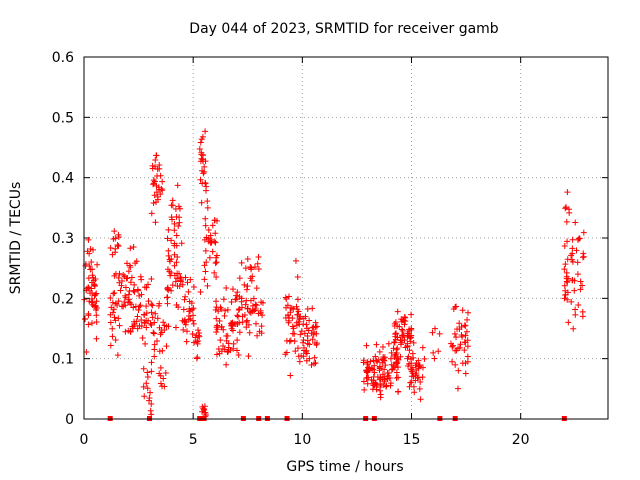  Describe the element at coordinates (344, 467) in the screenshot. I see `x-axis-label: GPS time / hours` at that location.